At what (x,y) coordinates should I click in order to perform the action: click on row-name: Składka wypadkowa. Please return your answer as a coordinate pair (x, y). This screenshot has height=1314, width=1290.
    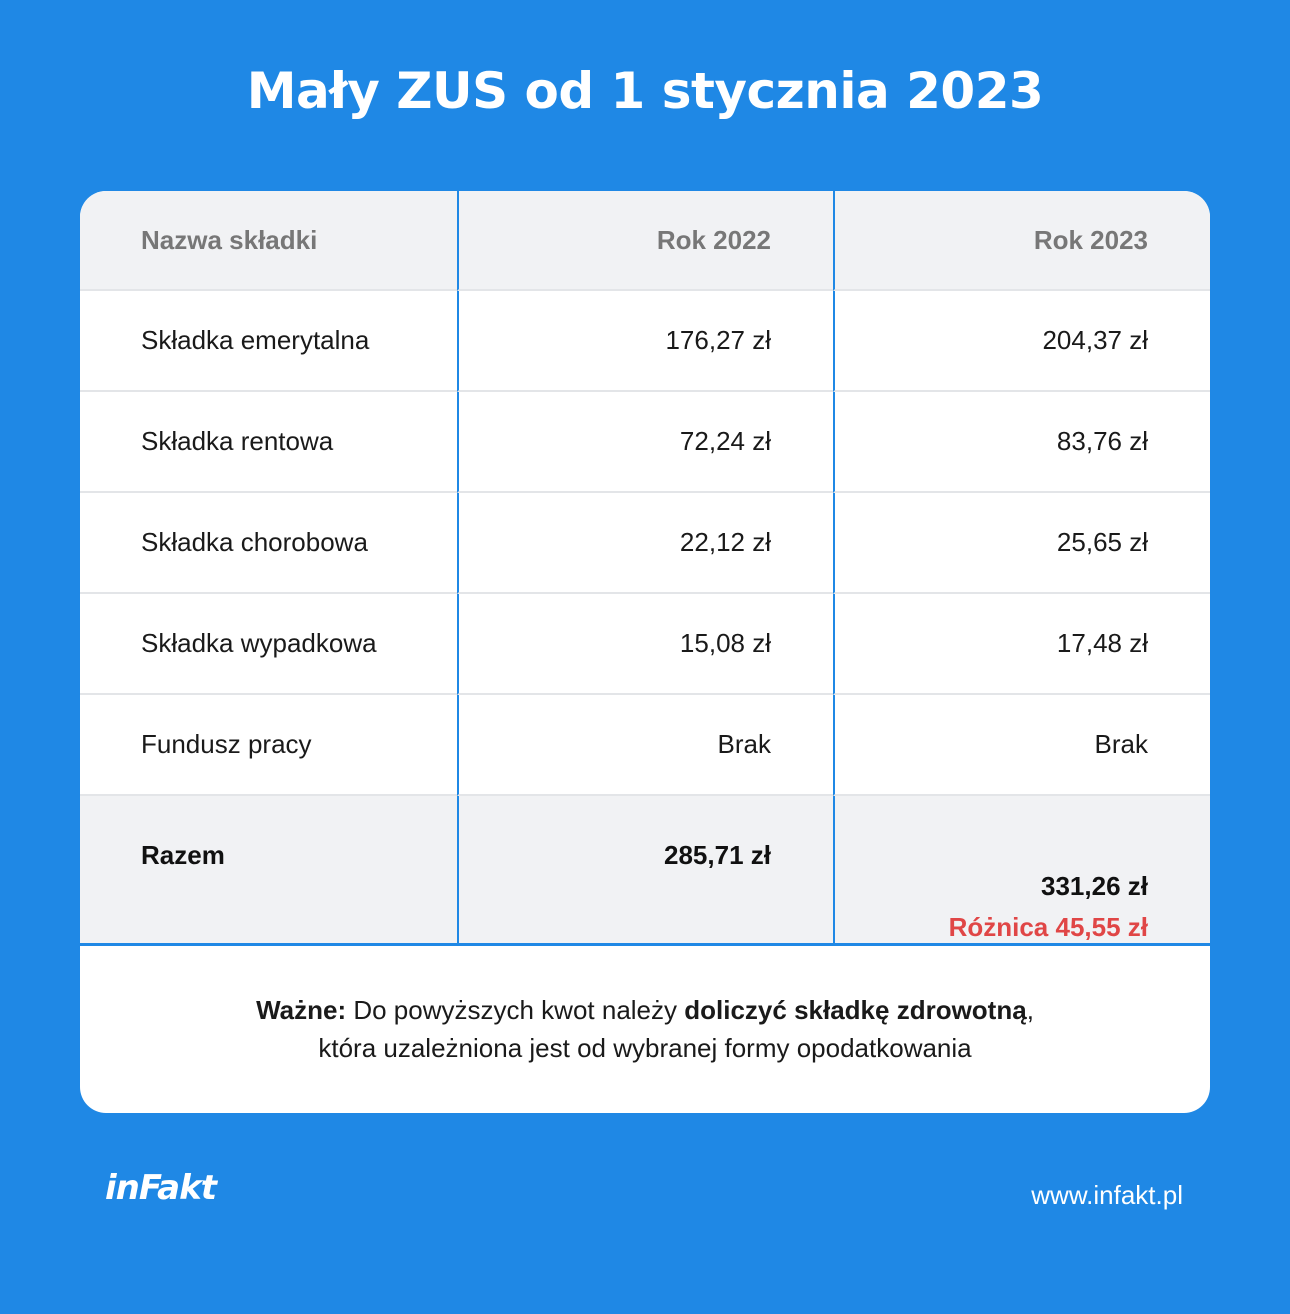
    Looking at the image, I should click on (268, 644).